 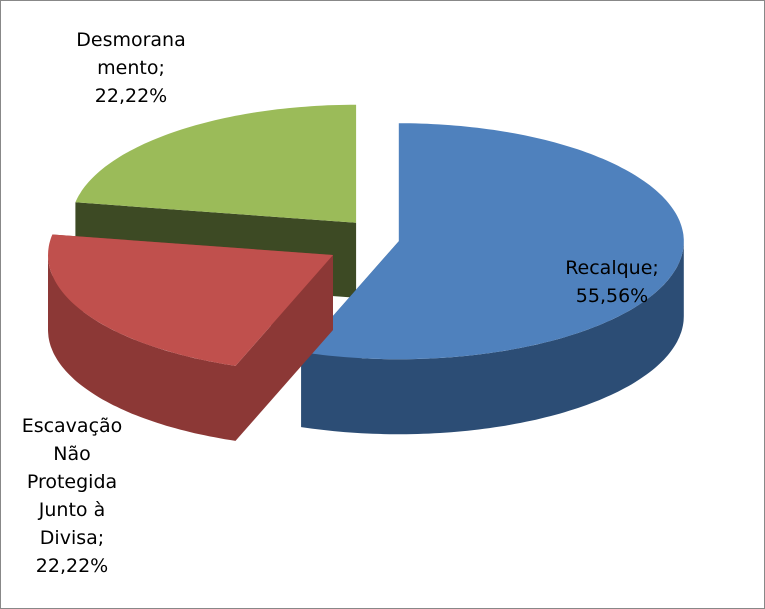 What do you see at coordinates (71, 510) in the screenshot?
I see `data-label-line: Junto à` at bounding box center [71, 510].